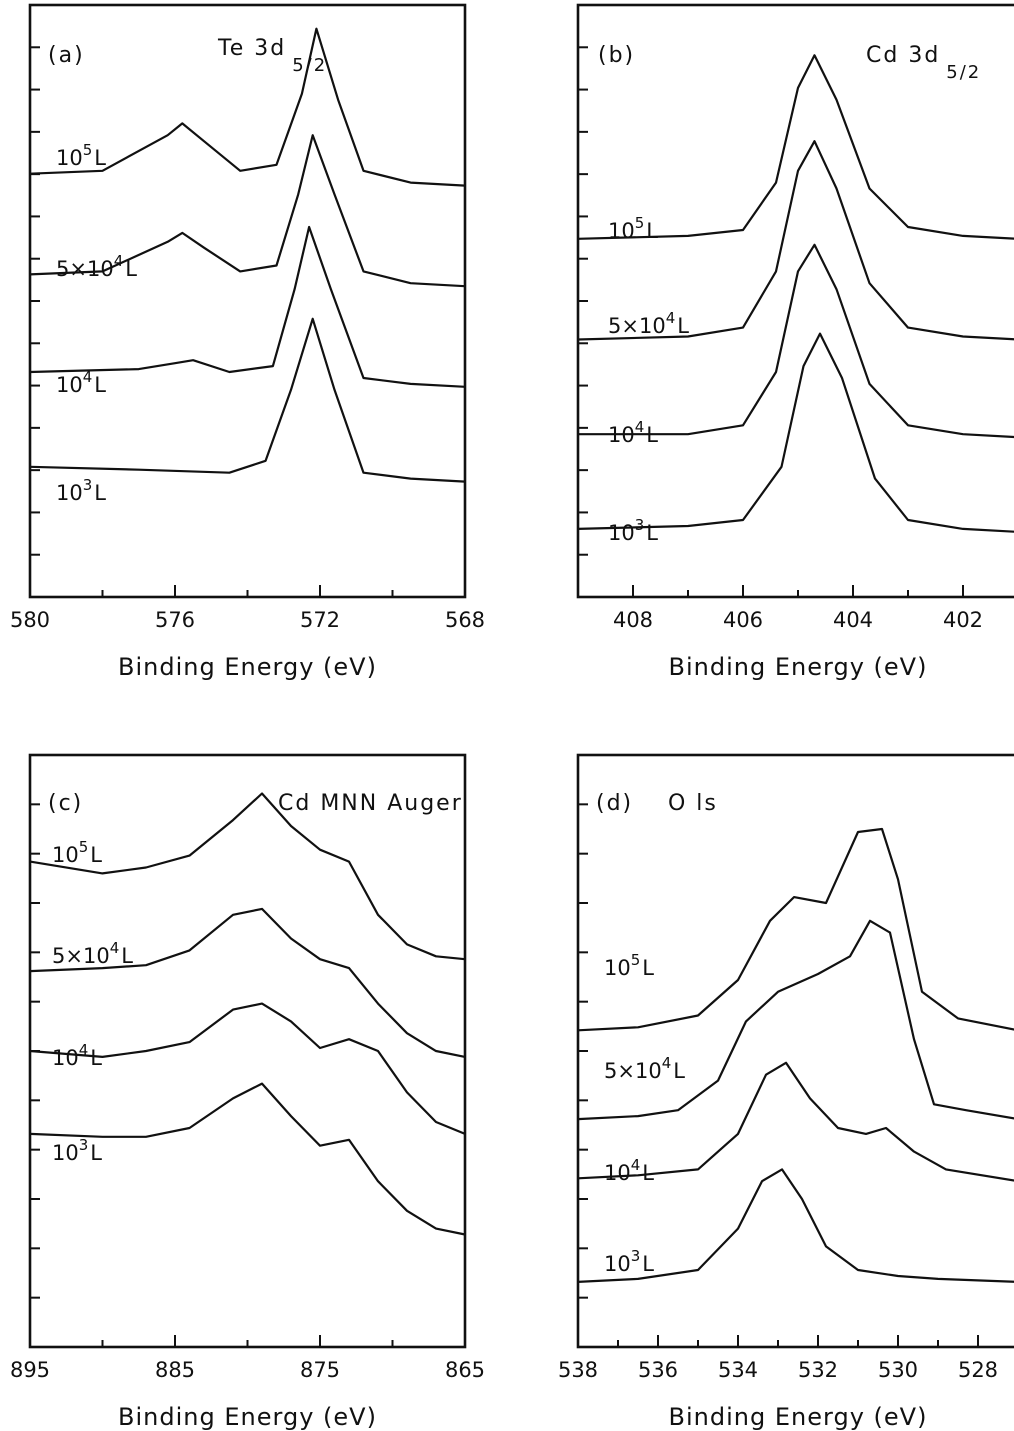  I want to click on panel-title: Cd MNN Auger, so click(370, 803).